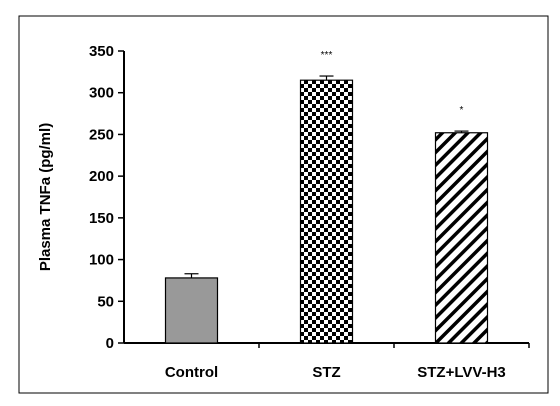  I want to click on y-tick-label: 300, so click(101, 93).